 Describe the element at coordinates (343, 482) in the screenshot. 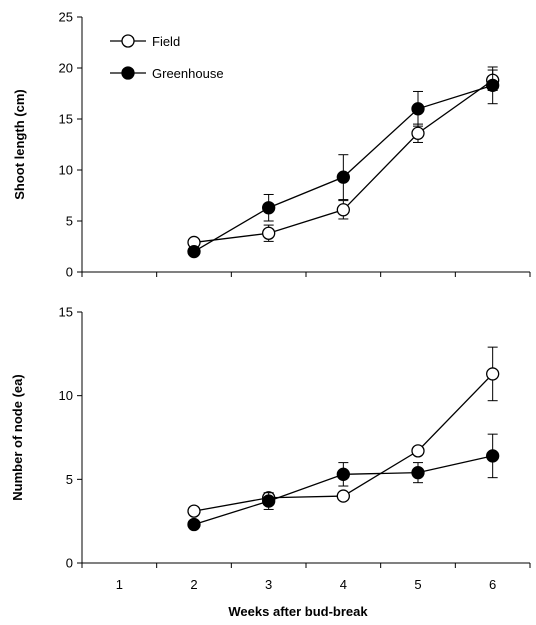

I see `series-greenhouse` at that location.